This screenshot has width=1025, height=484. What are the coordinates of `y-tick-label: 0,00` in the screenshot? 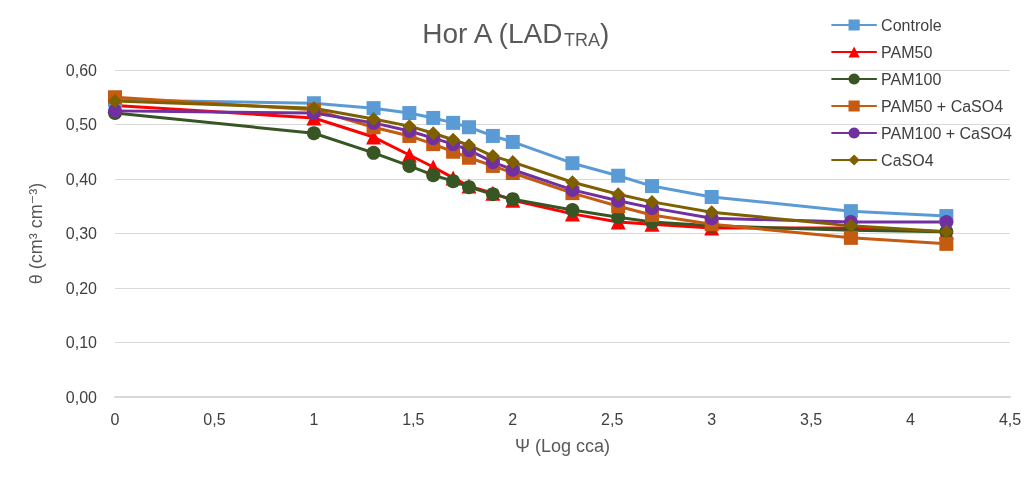 It's located at (81, 397).